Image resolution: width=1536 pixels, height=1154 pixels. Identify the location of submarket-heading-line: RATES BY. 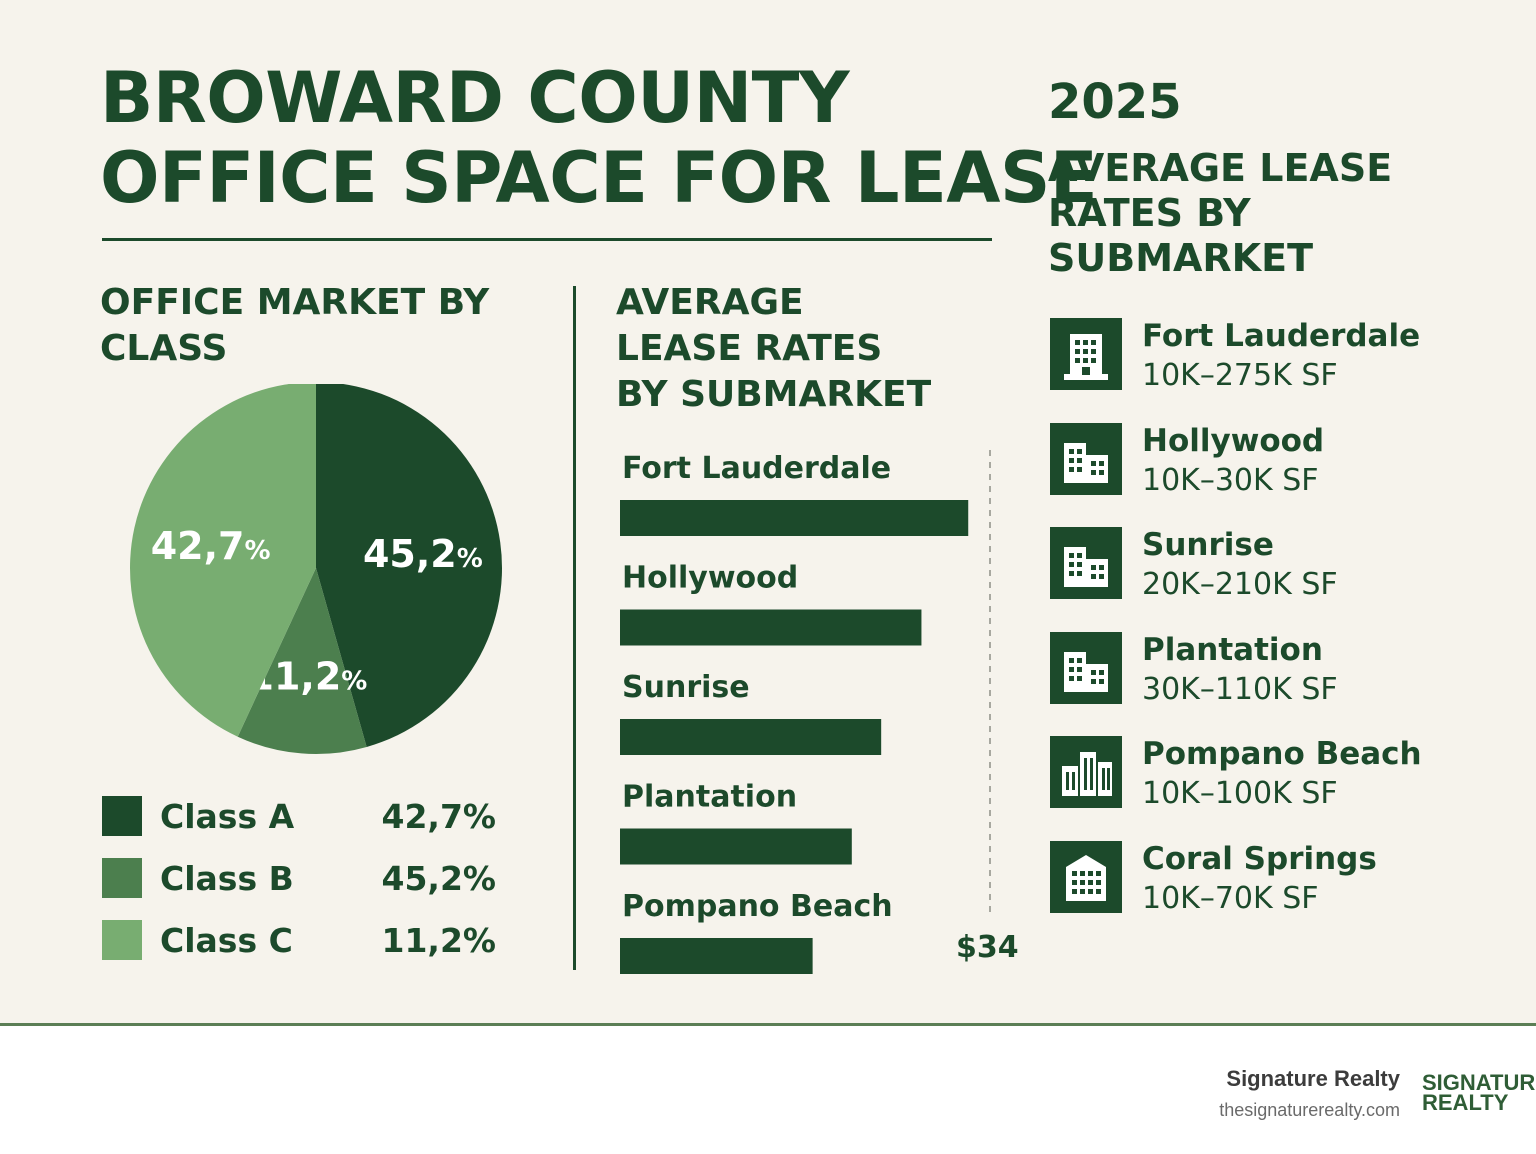
(1149, 213).